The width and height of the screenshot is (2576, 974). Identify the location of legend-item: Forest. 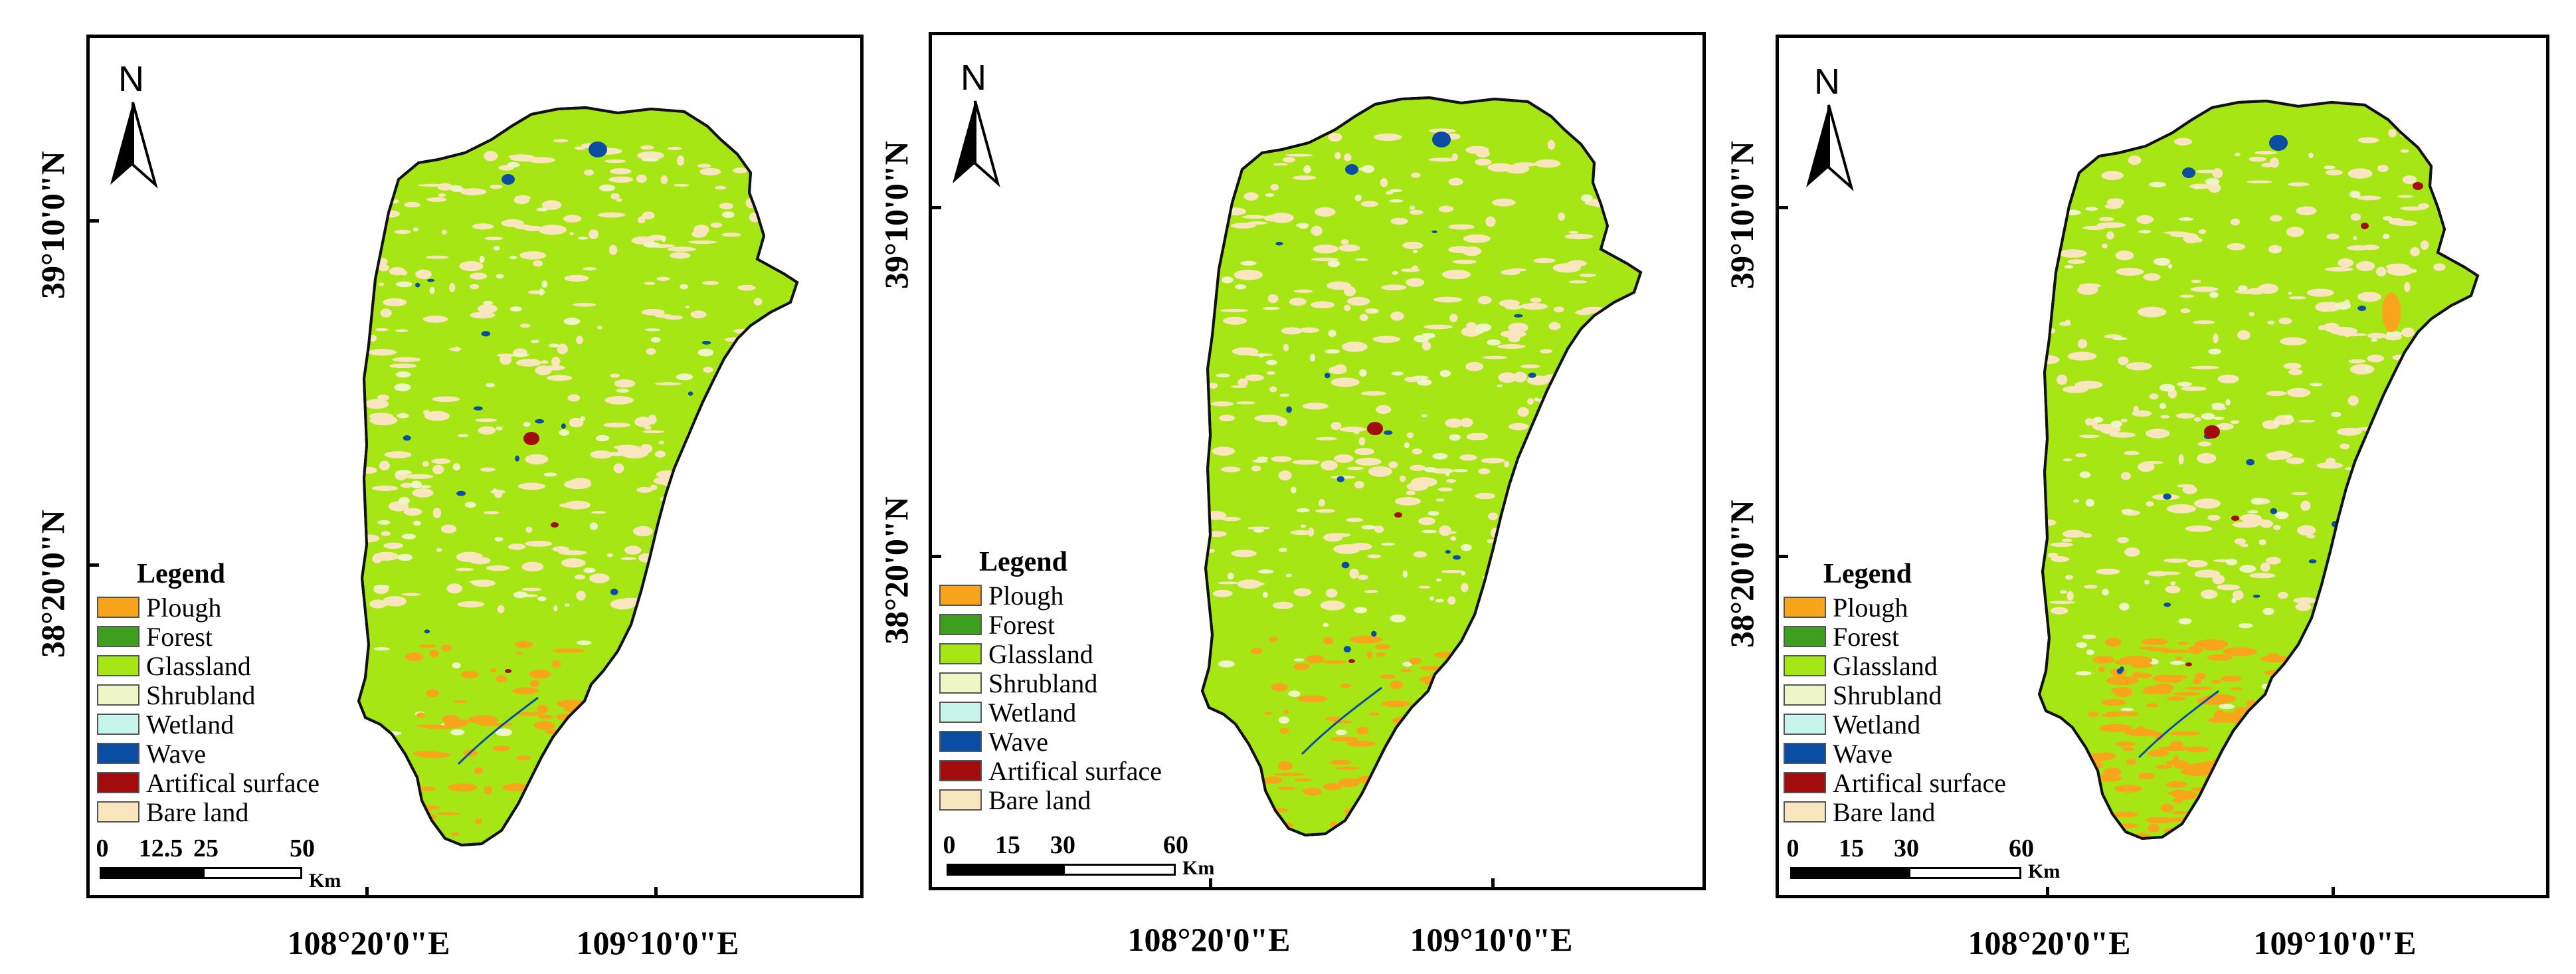
(1050, 625).